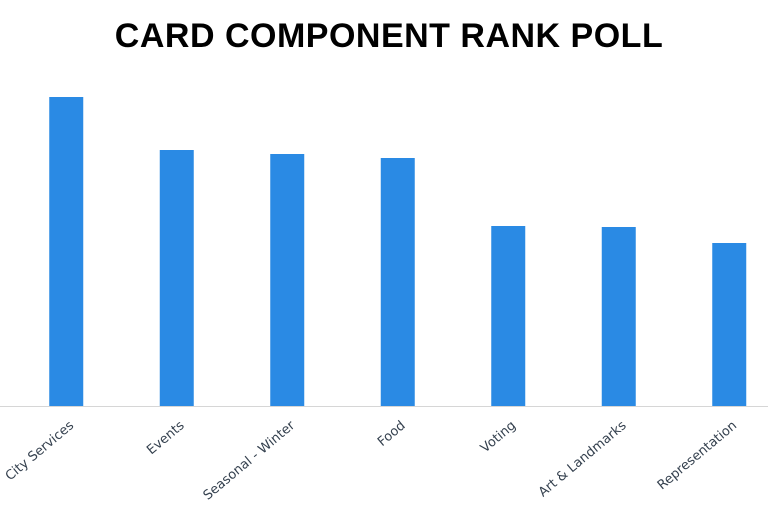  What do you see at coordinates (40, 451) in the screenshot?
I see `x-tick-label: City Services` at bounding box center [40, 451].